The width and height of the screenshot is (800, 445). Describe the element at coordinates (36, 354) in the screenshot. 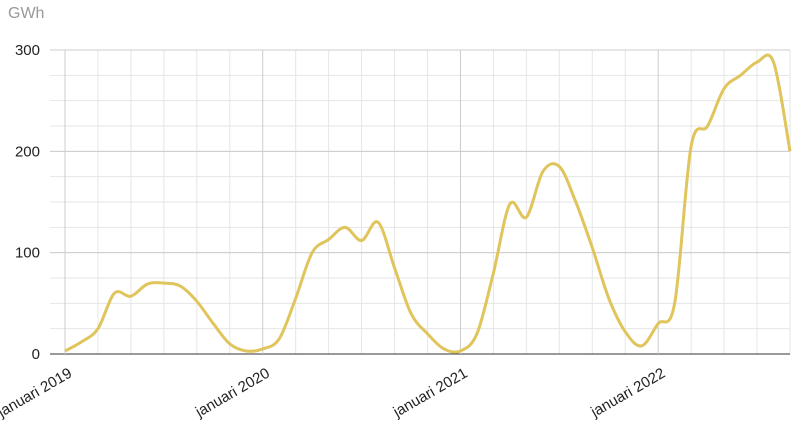

I see `y-tick-label: 0` at that location.